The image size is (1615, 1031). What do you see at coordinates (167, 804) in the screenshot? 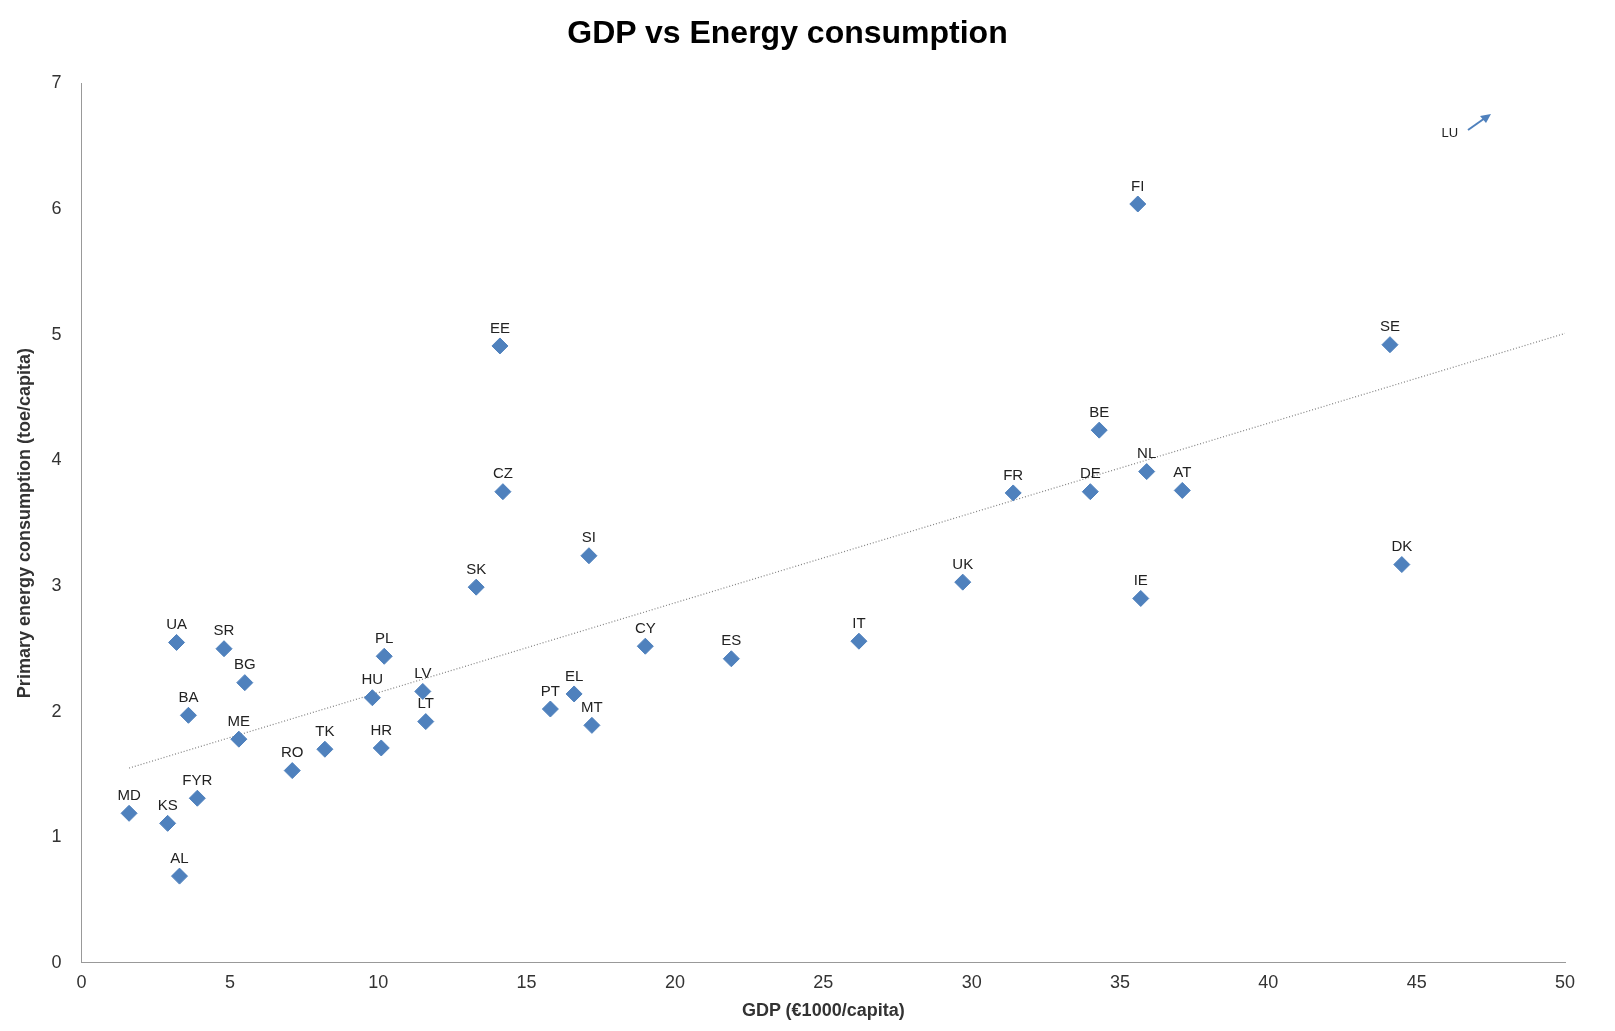
I see `series-label: KS` at bounding box center [167, 804].